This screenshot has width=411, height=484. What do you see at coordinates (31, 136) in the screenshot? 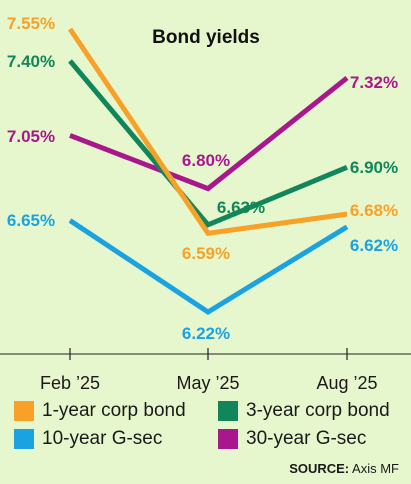
I see `data-label-30yr-gsec-0: 7.05%` at bounding box center [31, 136].